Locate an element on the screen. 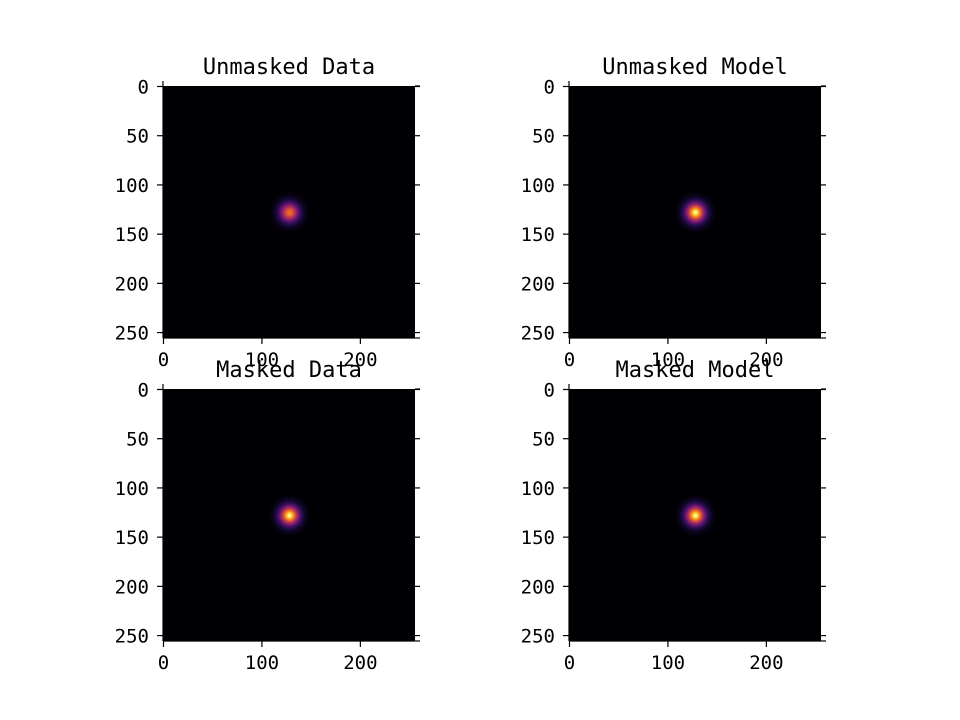  subplot-title: Masked Model is located at coordinates (695, 370).